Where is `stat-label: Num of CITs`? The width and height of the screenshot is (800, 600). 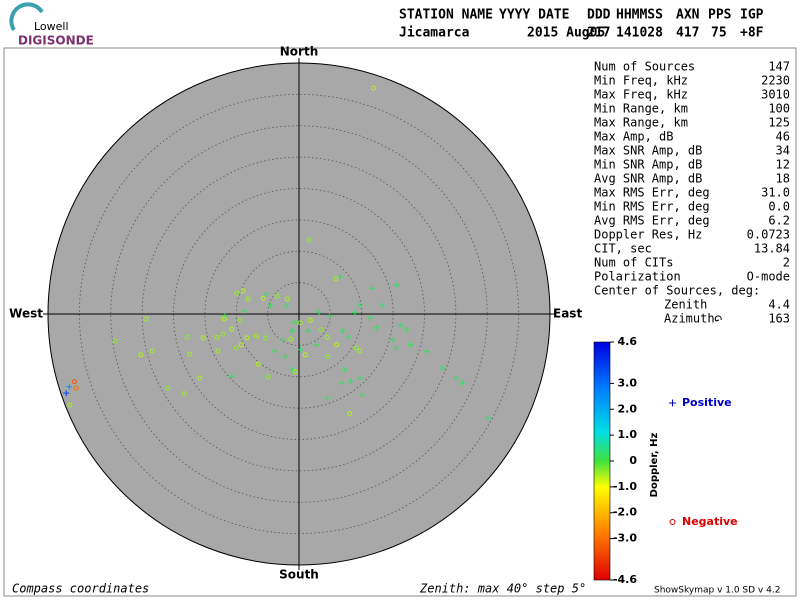
stat-label: Num of CITs is located at coordinates (633, 263).